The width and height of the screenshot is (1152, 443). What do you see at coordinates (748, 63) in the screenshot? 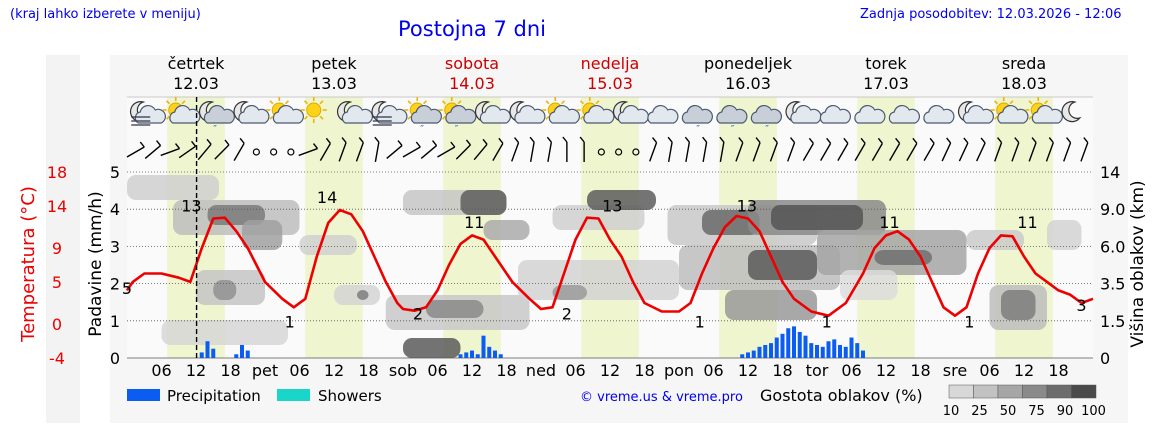
I see `day-name: ponedeljek` at bounding box center [748, 63].